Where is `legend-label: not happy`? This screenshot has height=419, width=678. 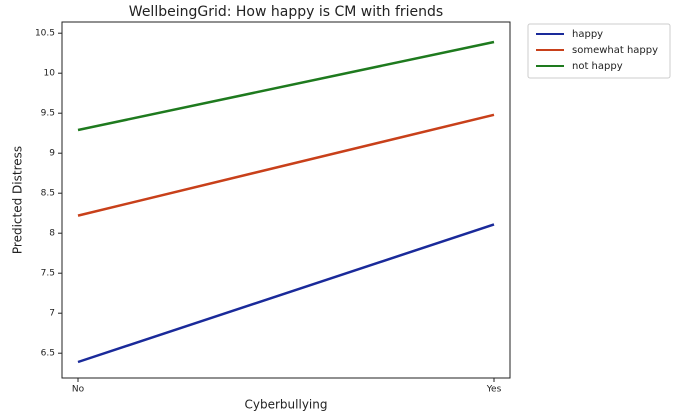
legend-label: not happy is located at coordinates (597, 66).